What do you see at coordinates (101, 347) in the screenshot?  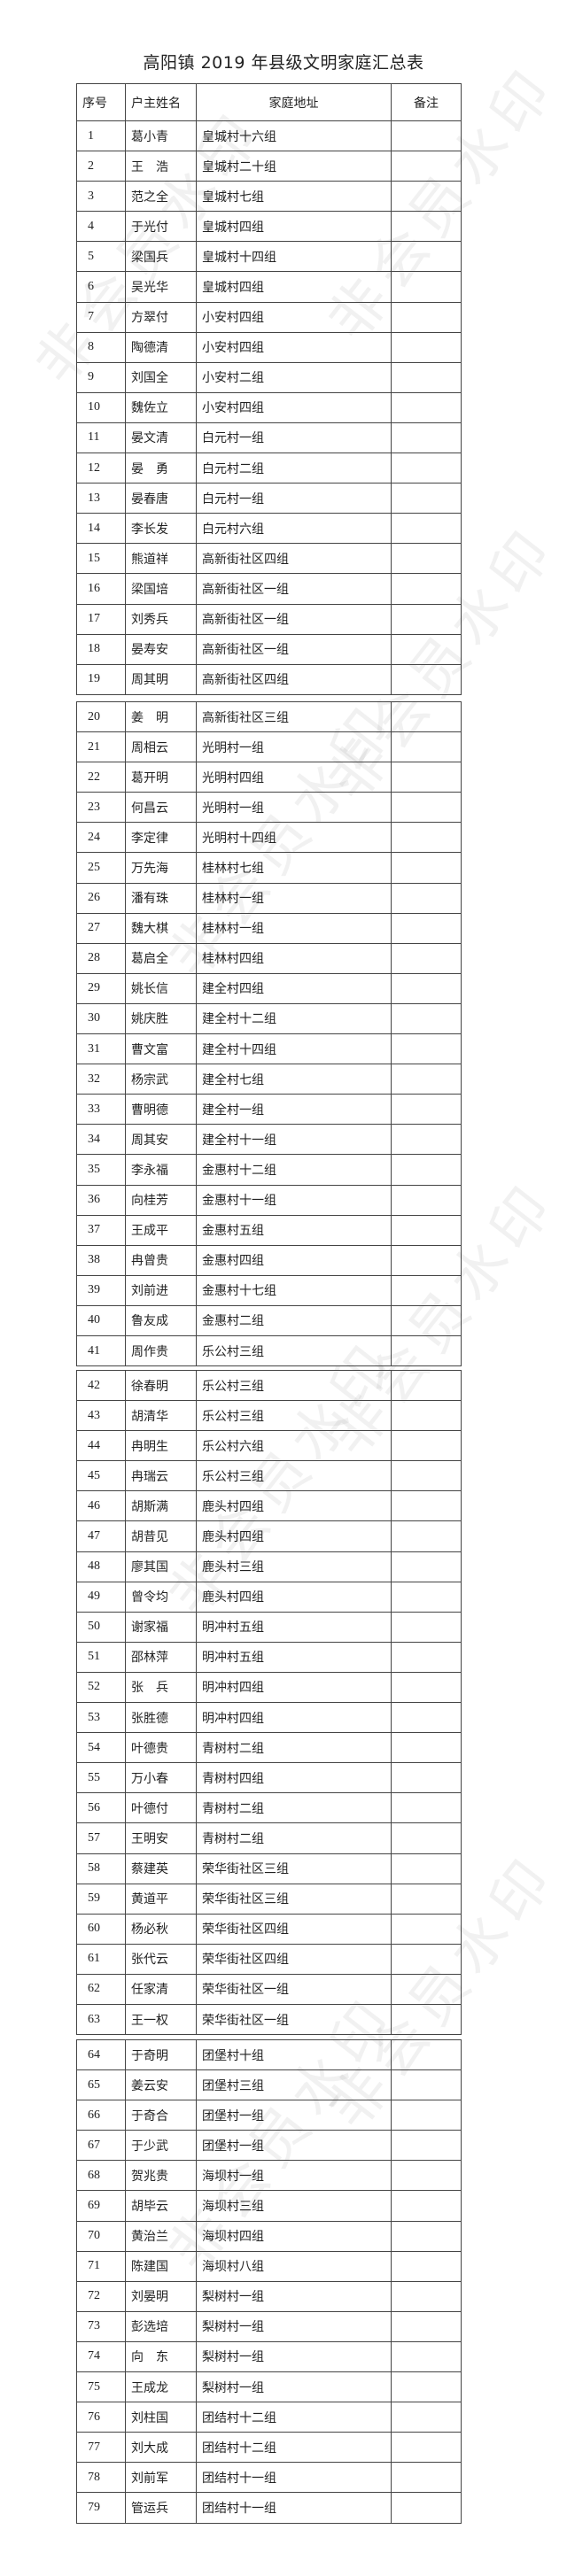 I see `row-index: 8` at bounding box center [101, 347].